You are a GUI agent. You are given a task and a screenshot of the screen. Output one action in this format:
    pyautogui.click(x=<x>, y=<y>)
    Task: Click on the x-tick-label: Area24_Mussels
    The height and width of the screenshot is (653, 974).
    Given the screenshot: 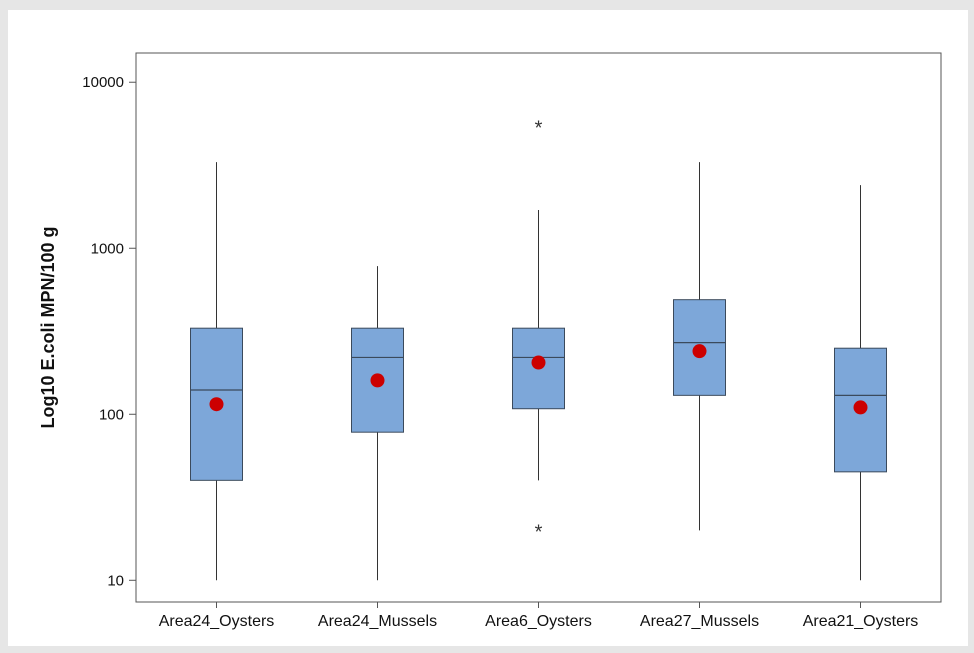 What is the action you would take?
    pyautogui.click(x=377, y=621)
    